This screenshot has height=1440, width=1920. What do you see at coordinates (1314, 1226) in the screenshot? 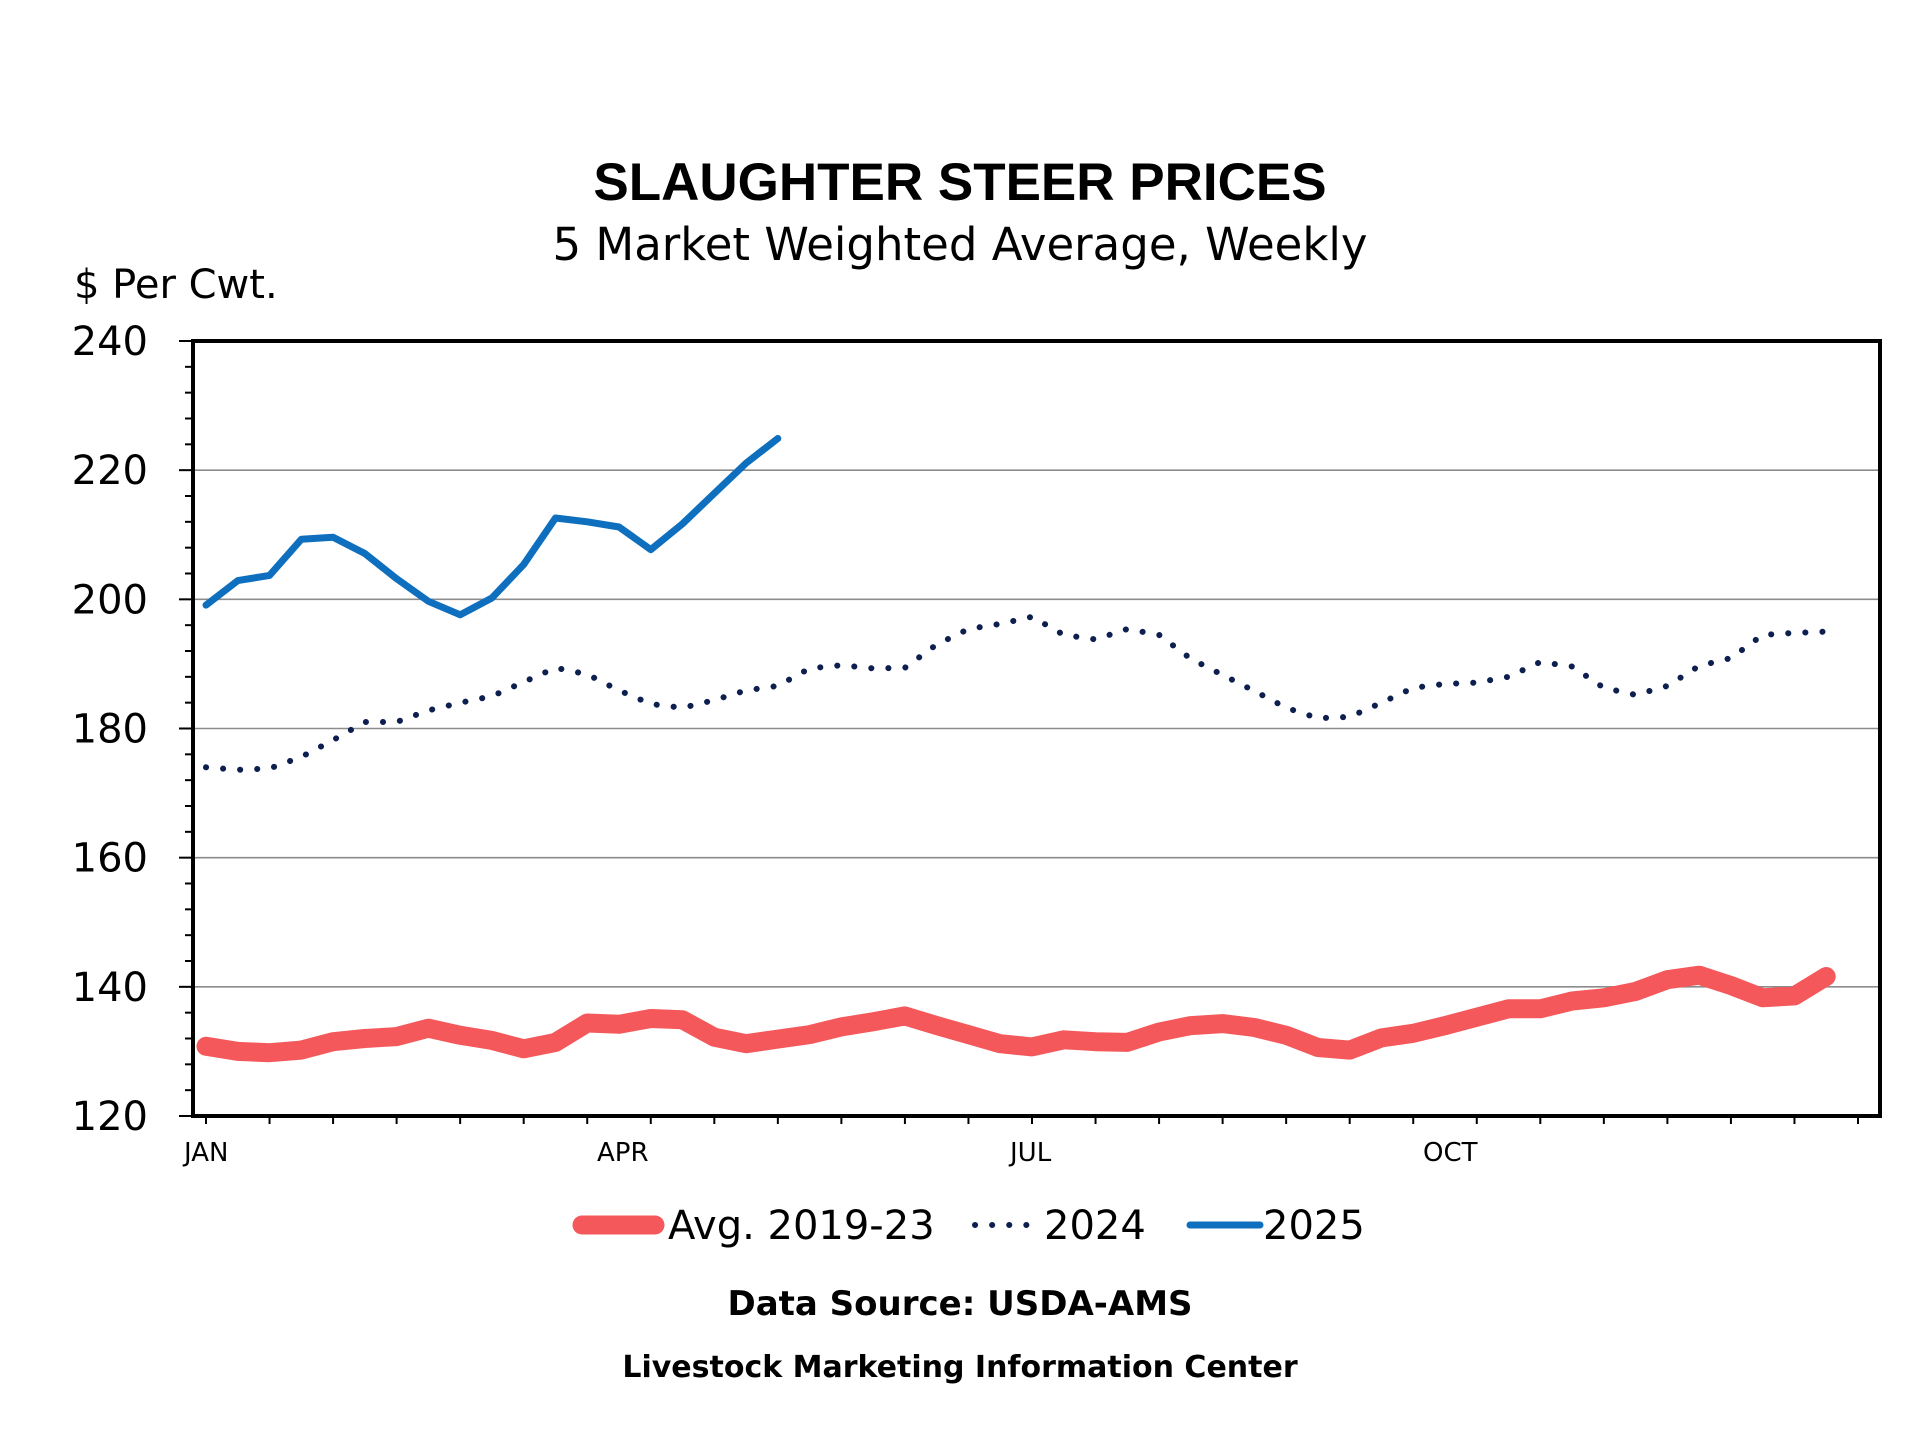
I see `legend-label: 2025` at bounding box center [1314, 1226].